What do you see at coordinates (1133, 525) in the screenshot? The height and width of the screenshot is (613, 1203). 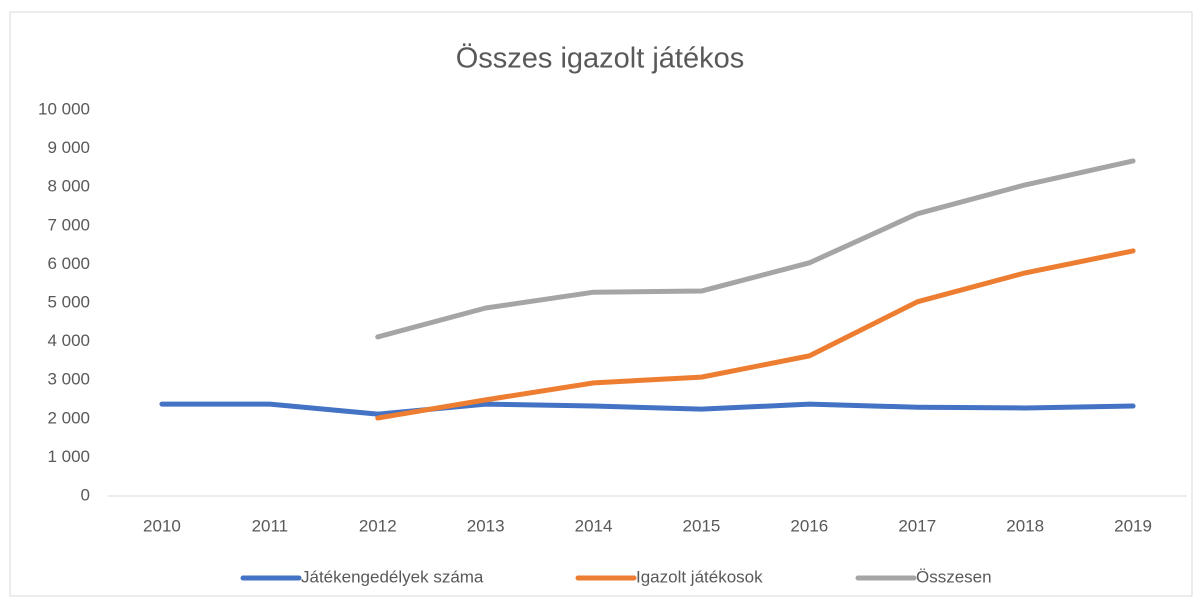 I see `x-tick-label: 2019` at bounding box center [1133, 525].